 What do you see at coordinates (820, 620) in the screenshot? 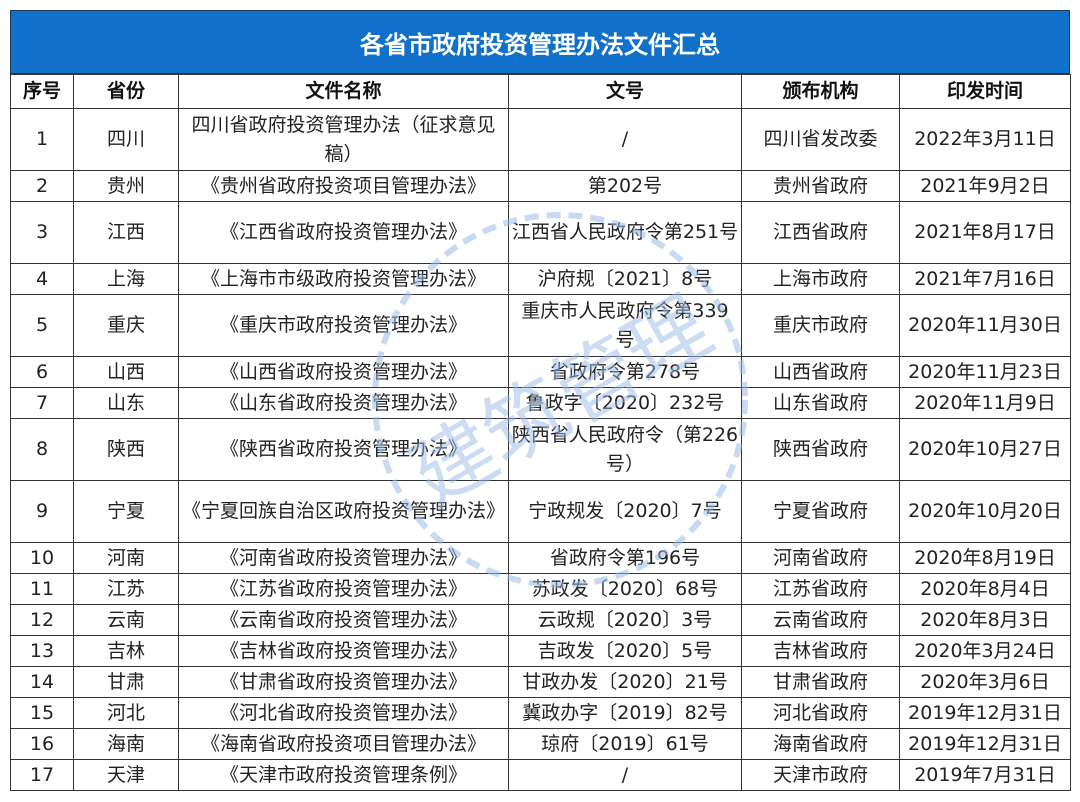
I see `cell-issuer: 云南省政府` at bounding box center [820, 620].